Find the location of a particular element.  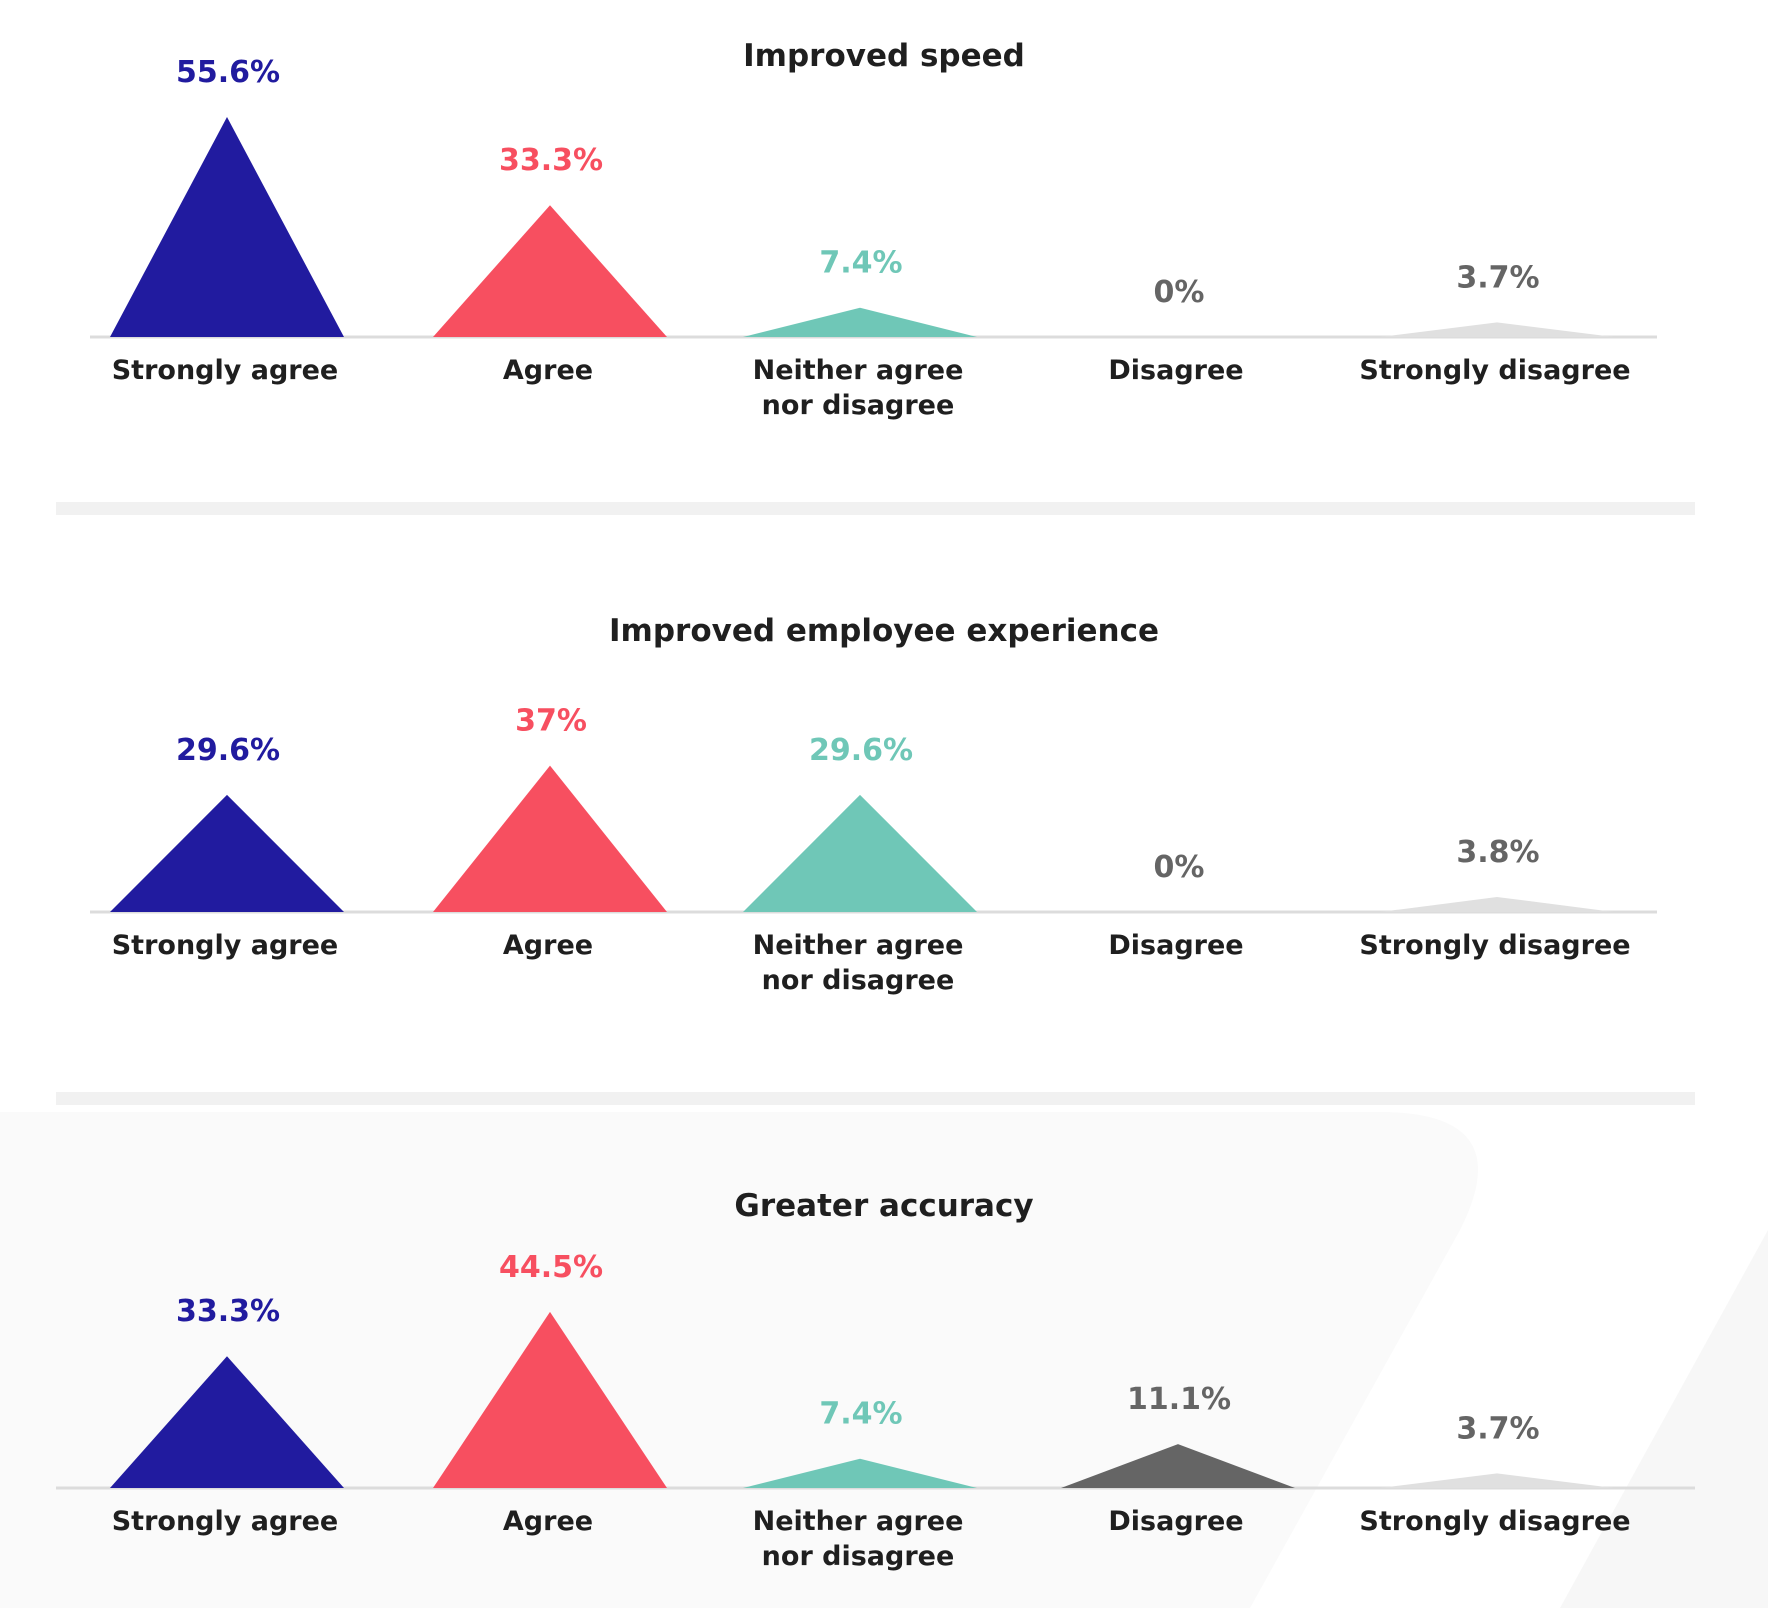

value-label-neither: 29.6% is located at coordinates (861, 750).